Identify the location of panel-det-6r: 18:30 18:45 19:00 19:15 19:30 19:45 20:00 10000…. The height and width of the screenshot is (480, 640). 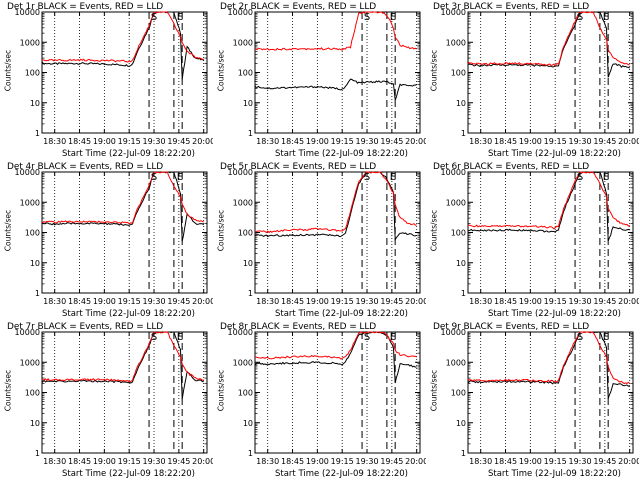
(533, 240).